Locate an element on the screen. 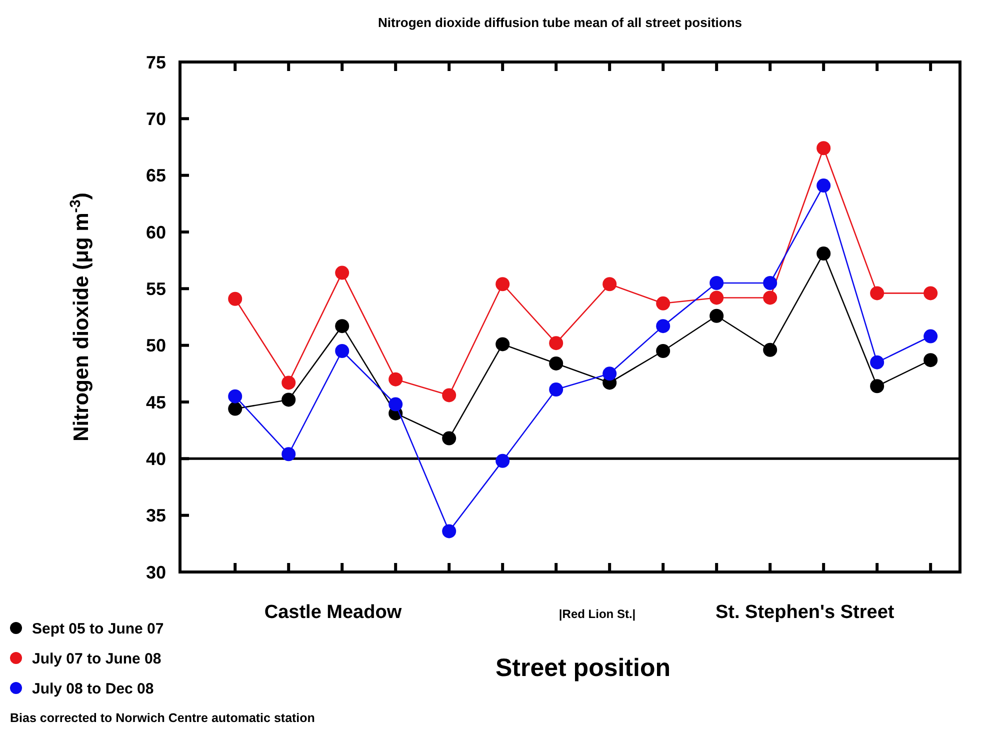  y-tick-label: 50 is located at coordinates (156, 346).